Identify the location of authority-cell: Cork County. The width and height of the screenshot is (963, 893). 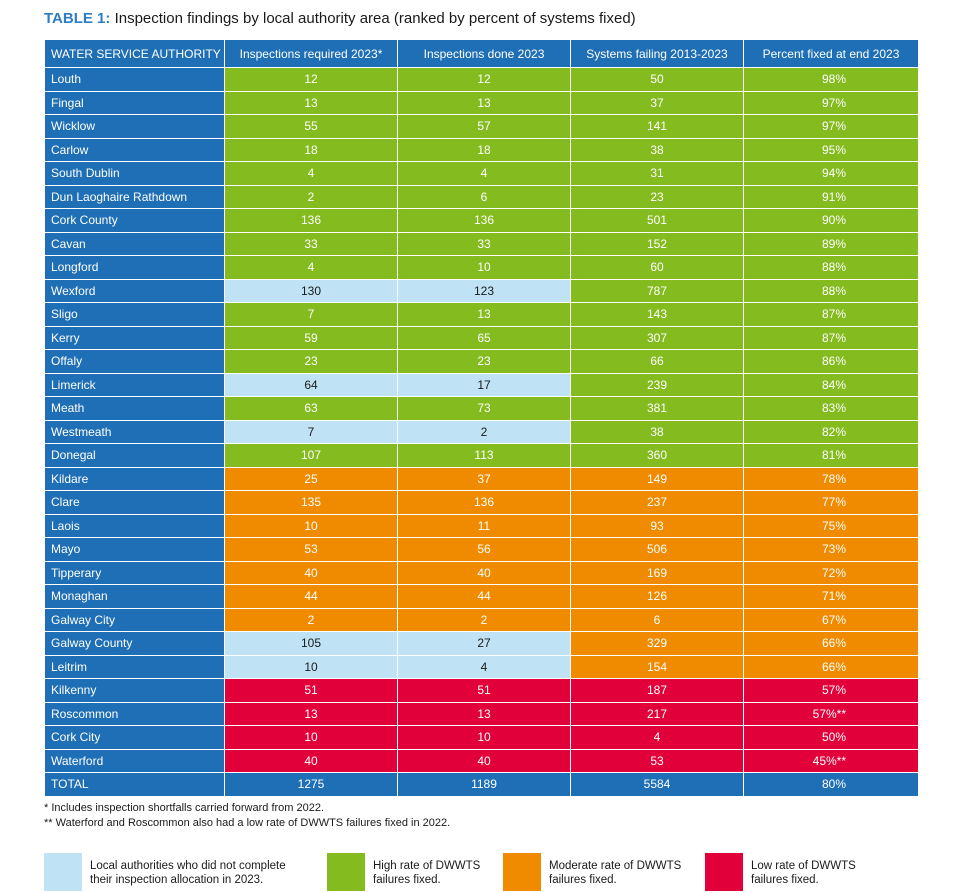
(134, 220).